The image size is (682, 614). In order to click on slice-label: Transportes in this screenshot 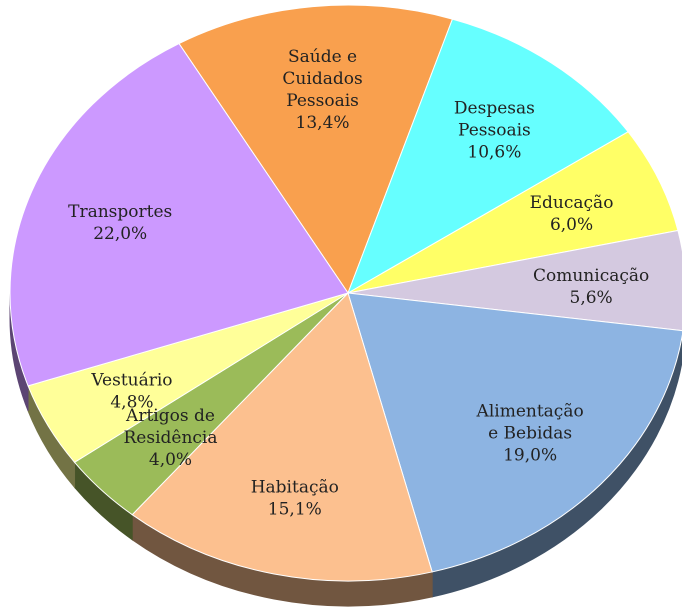, I will do `click(120, 212)`.